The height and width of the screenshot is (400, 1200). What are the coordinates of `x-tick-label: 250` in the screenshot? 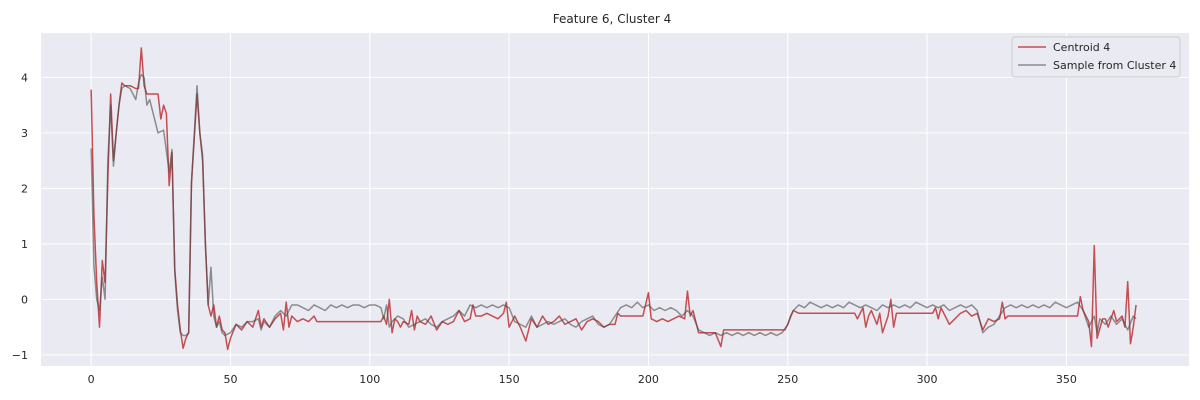 It's located at (787, 379).